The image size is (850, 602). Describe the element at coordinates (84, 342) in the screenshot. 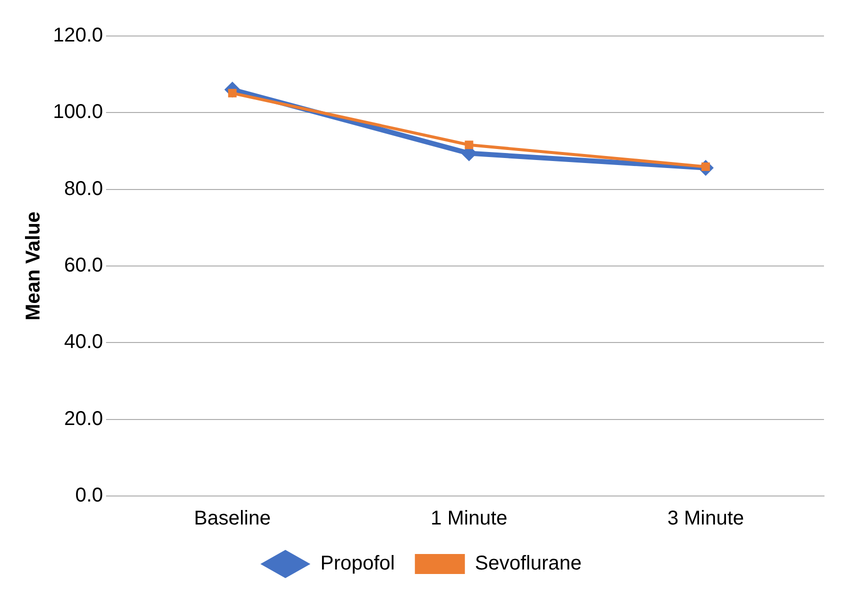

I see `y-tick-label: 40.0` at that location.